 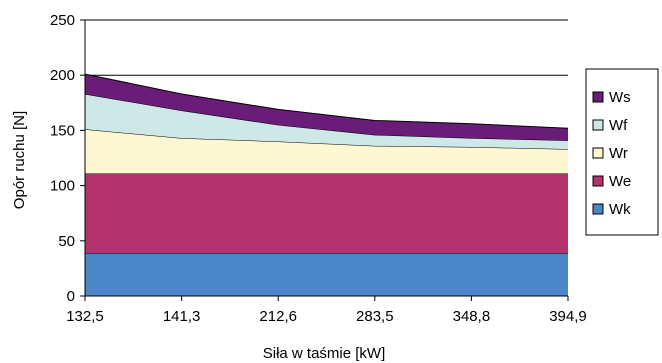 What do you see at coordinates (19, 160) in the screenshot?
I see `y-axis-title: Opór ruchu [N]` at bounding box center [19, 160].